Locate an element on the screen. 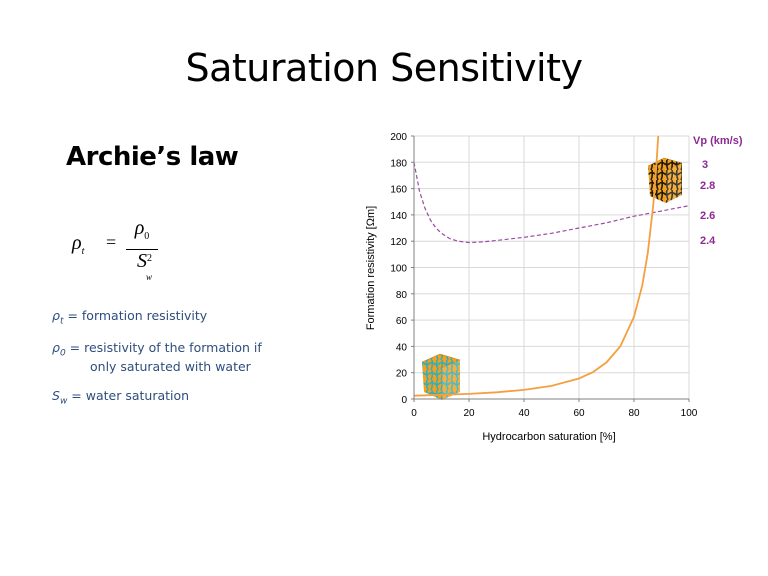 The height and width of the screenshot is (576, 768). vp-label-2-4: 2.4 is located at coordinates (708, 241).